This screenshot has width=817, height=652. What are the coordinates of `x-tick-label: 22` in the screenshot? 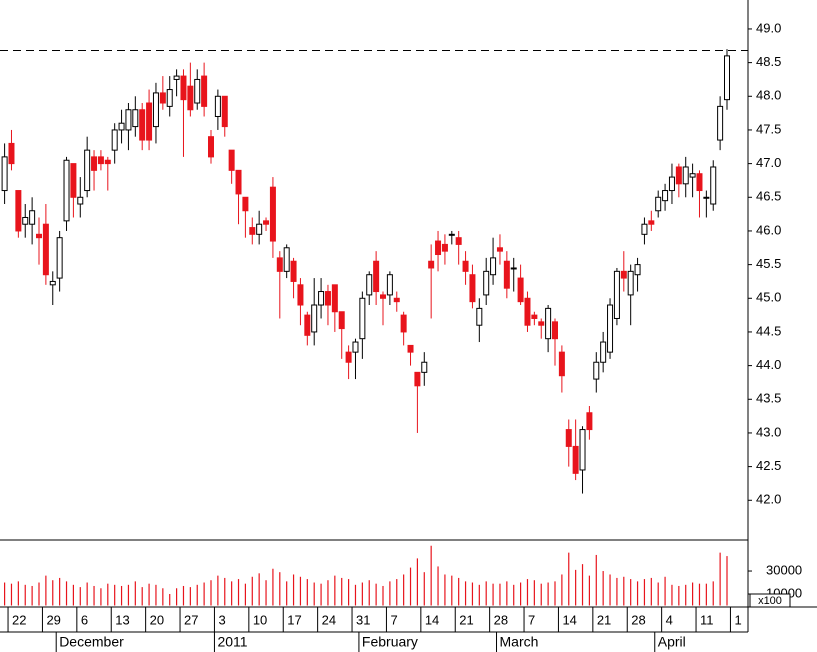 It's located at (19, 619).